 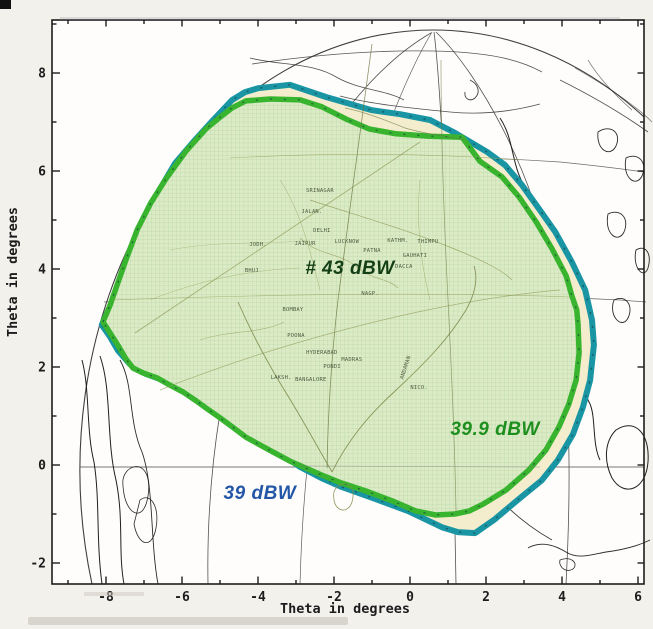 I want to click on contour-value-label: 39.9 dBW, so click(x=495, y=429).